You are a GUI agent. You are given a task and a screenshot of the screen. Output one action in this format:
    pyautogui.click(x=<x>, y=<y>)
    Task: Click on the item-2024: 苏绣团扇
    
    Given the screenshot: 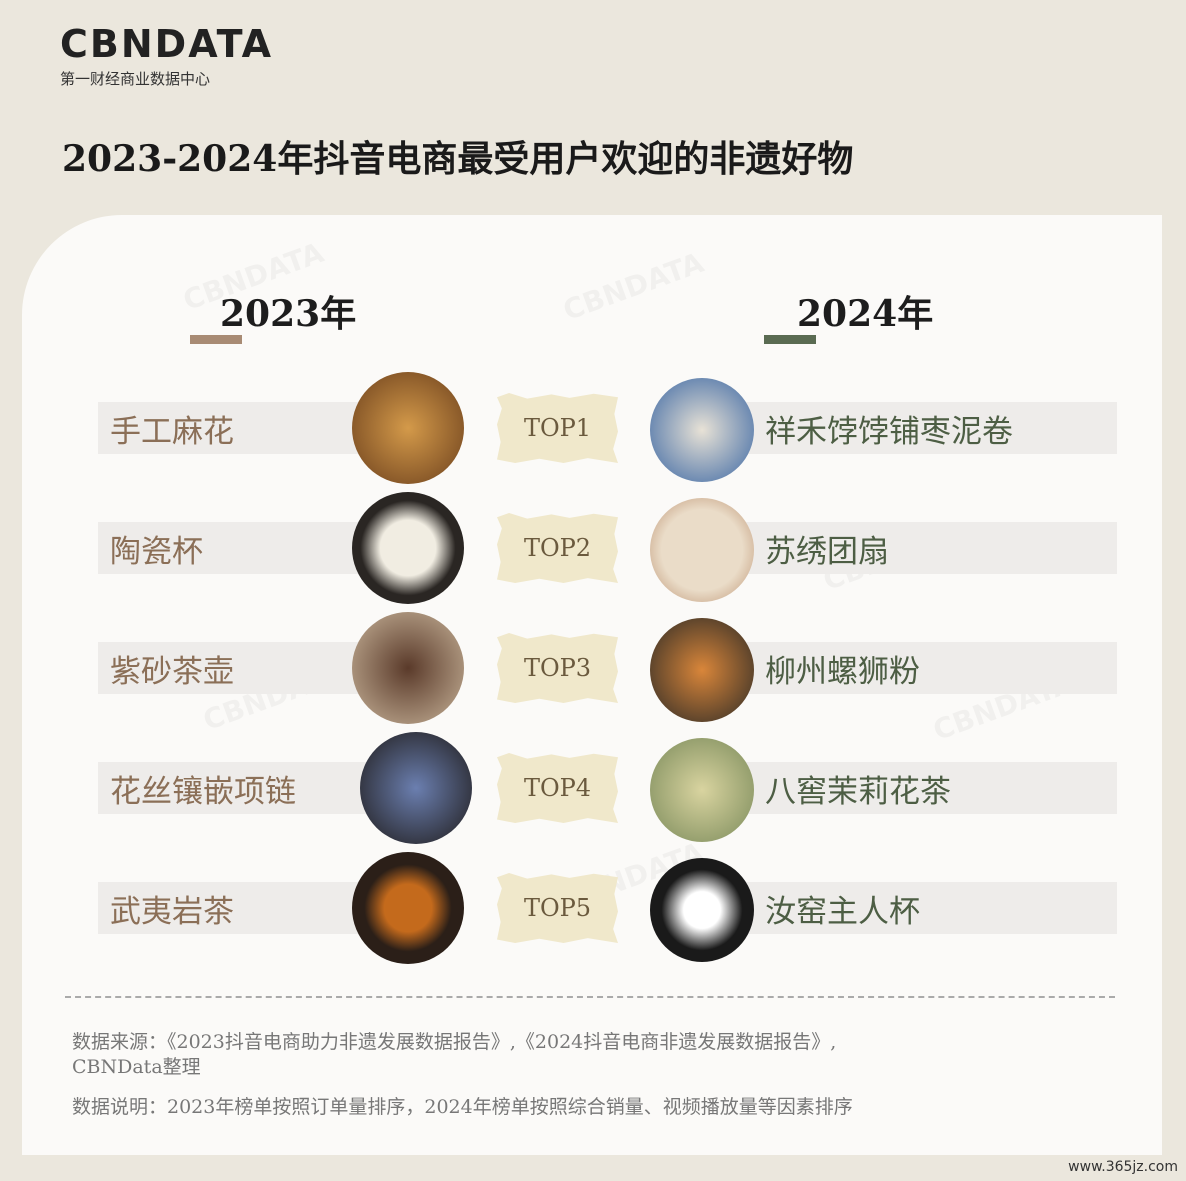 What is the action you would take?
    pyautogui.click(x=908, y=548)
    